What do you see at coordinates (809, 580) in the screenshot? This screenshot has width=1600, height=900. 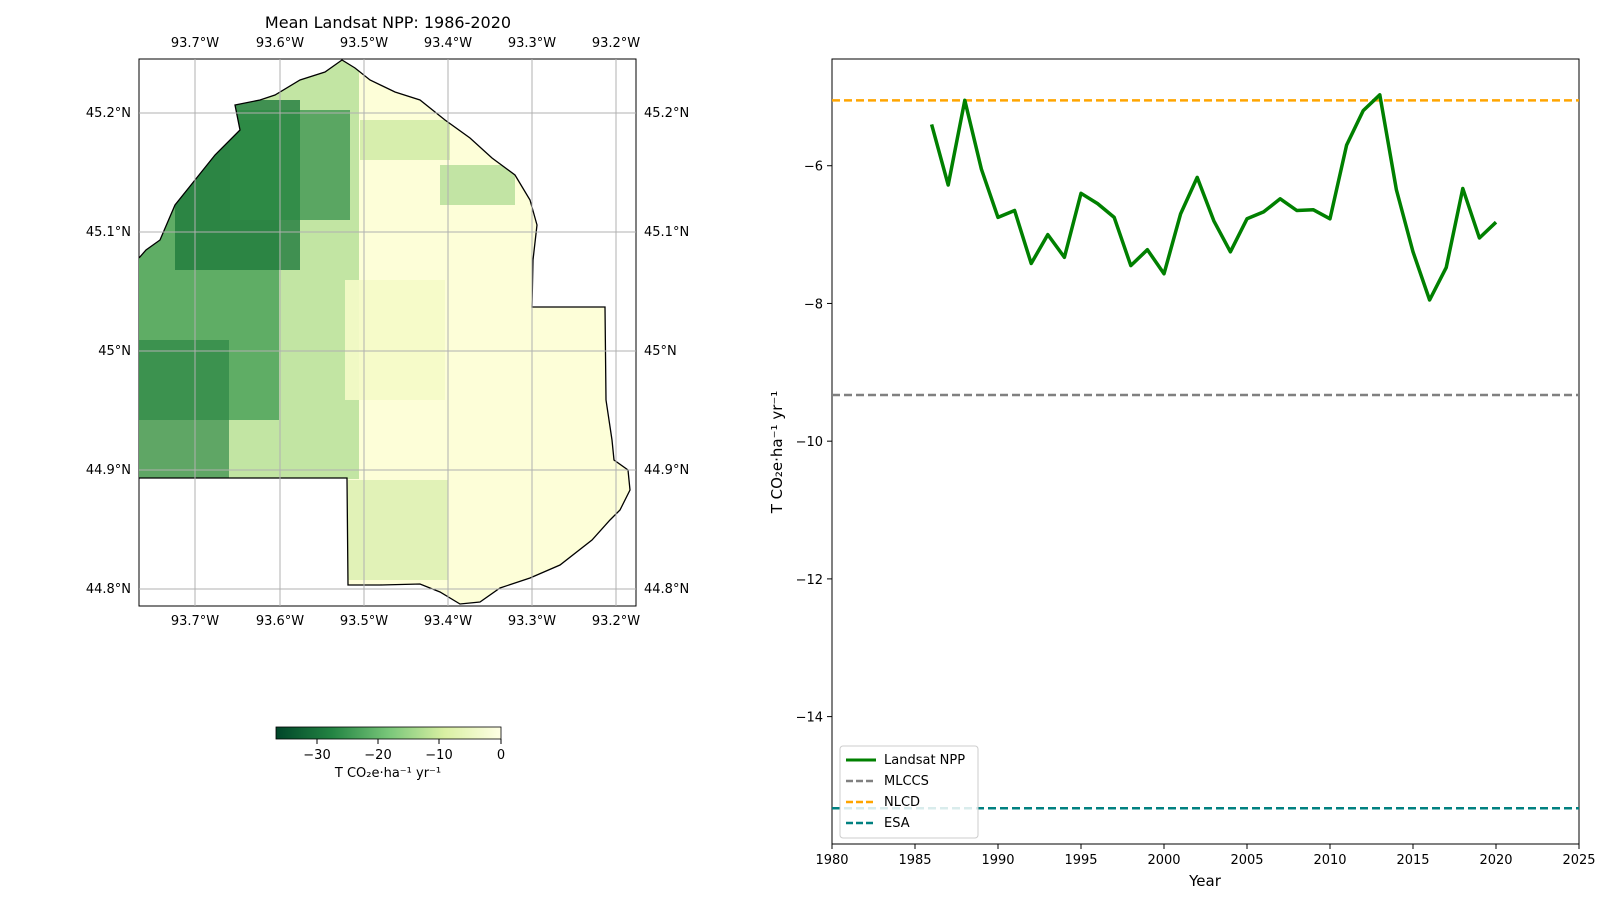 I see `y-tick-label: −12` at bounding box center [809, 580].